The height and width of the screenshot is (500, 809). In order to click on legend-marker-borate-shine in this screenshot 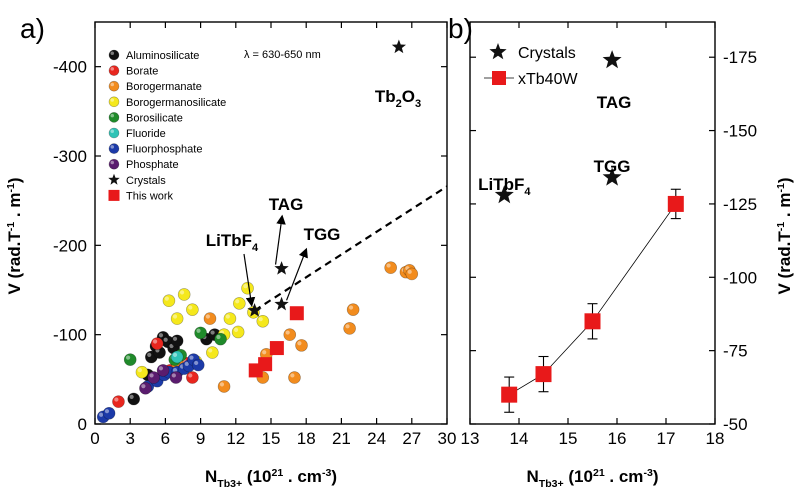, I will do `click(112, 69)`.